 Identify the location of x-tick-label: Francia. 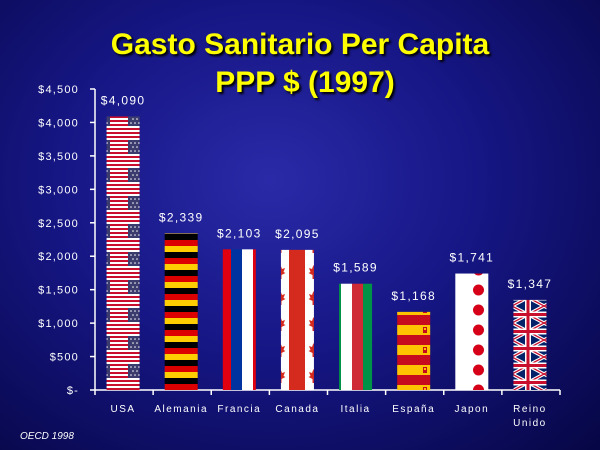
(239, 409).